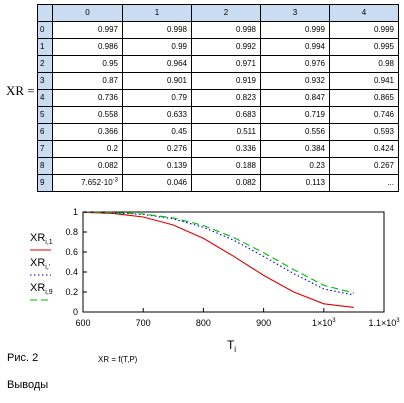 The width and height of the screenshot is (404, 403). Describe the element at coordinates (203, 323) in the screenshot. I see `x-tick-label: 800` at that location.